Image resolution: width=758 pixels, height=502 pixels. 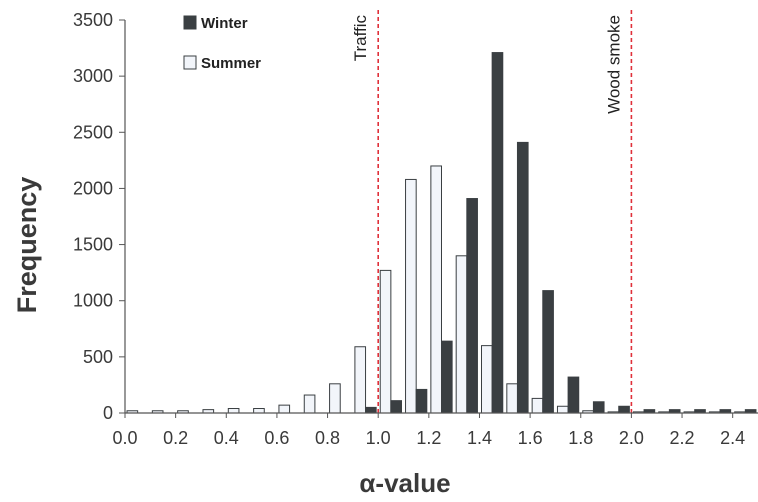 What do you see at coordinates (93, 245) in the screenshot?
I see `y-tick-label: 1500` at bounding box center [93, 245].